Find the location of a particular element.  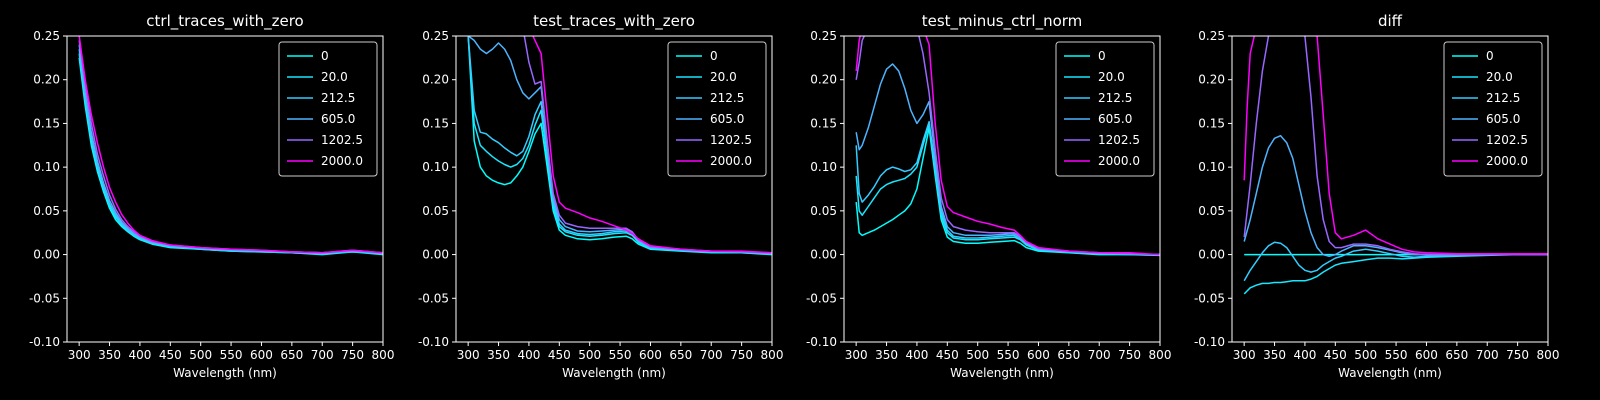

x-tick-label: 550 is located at coordinates (620, 355).